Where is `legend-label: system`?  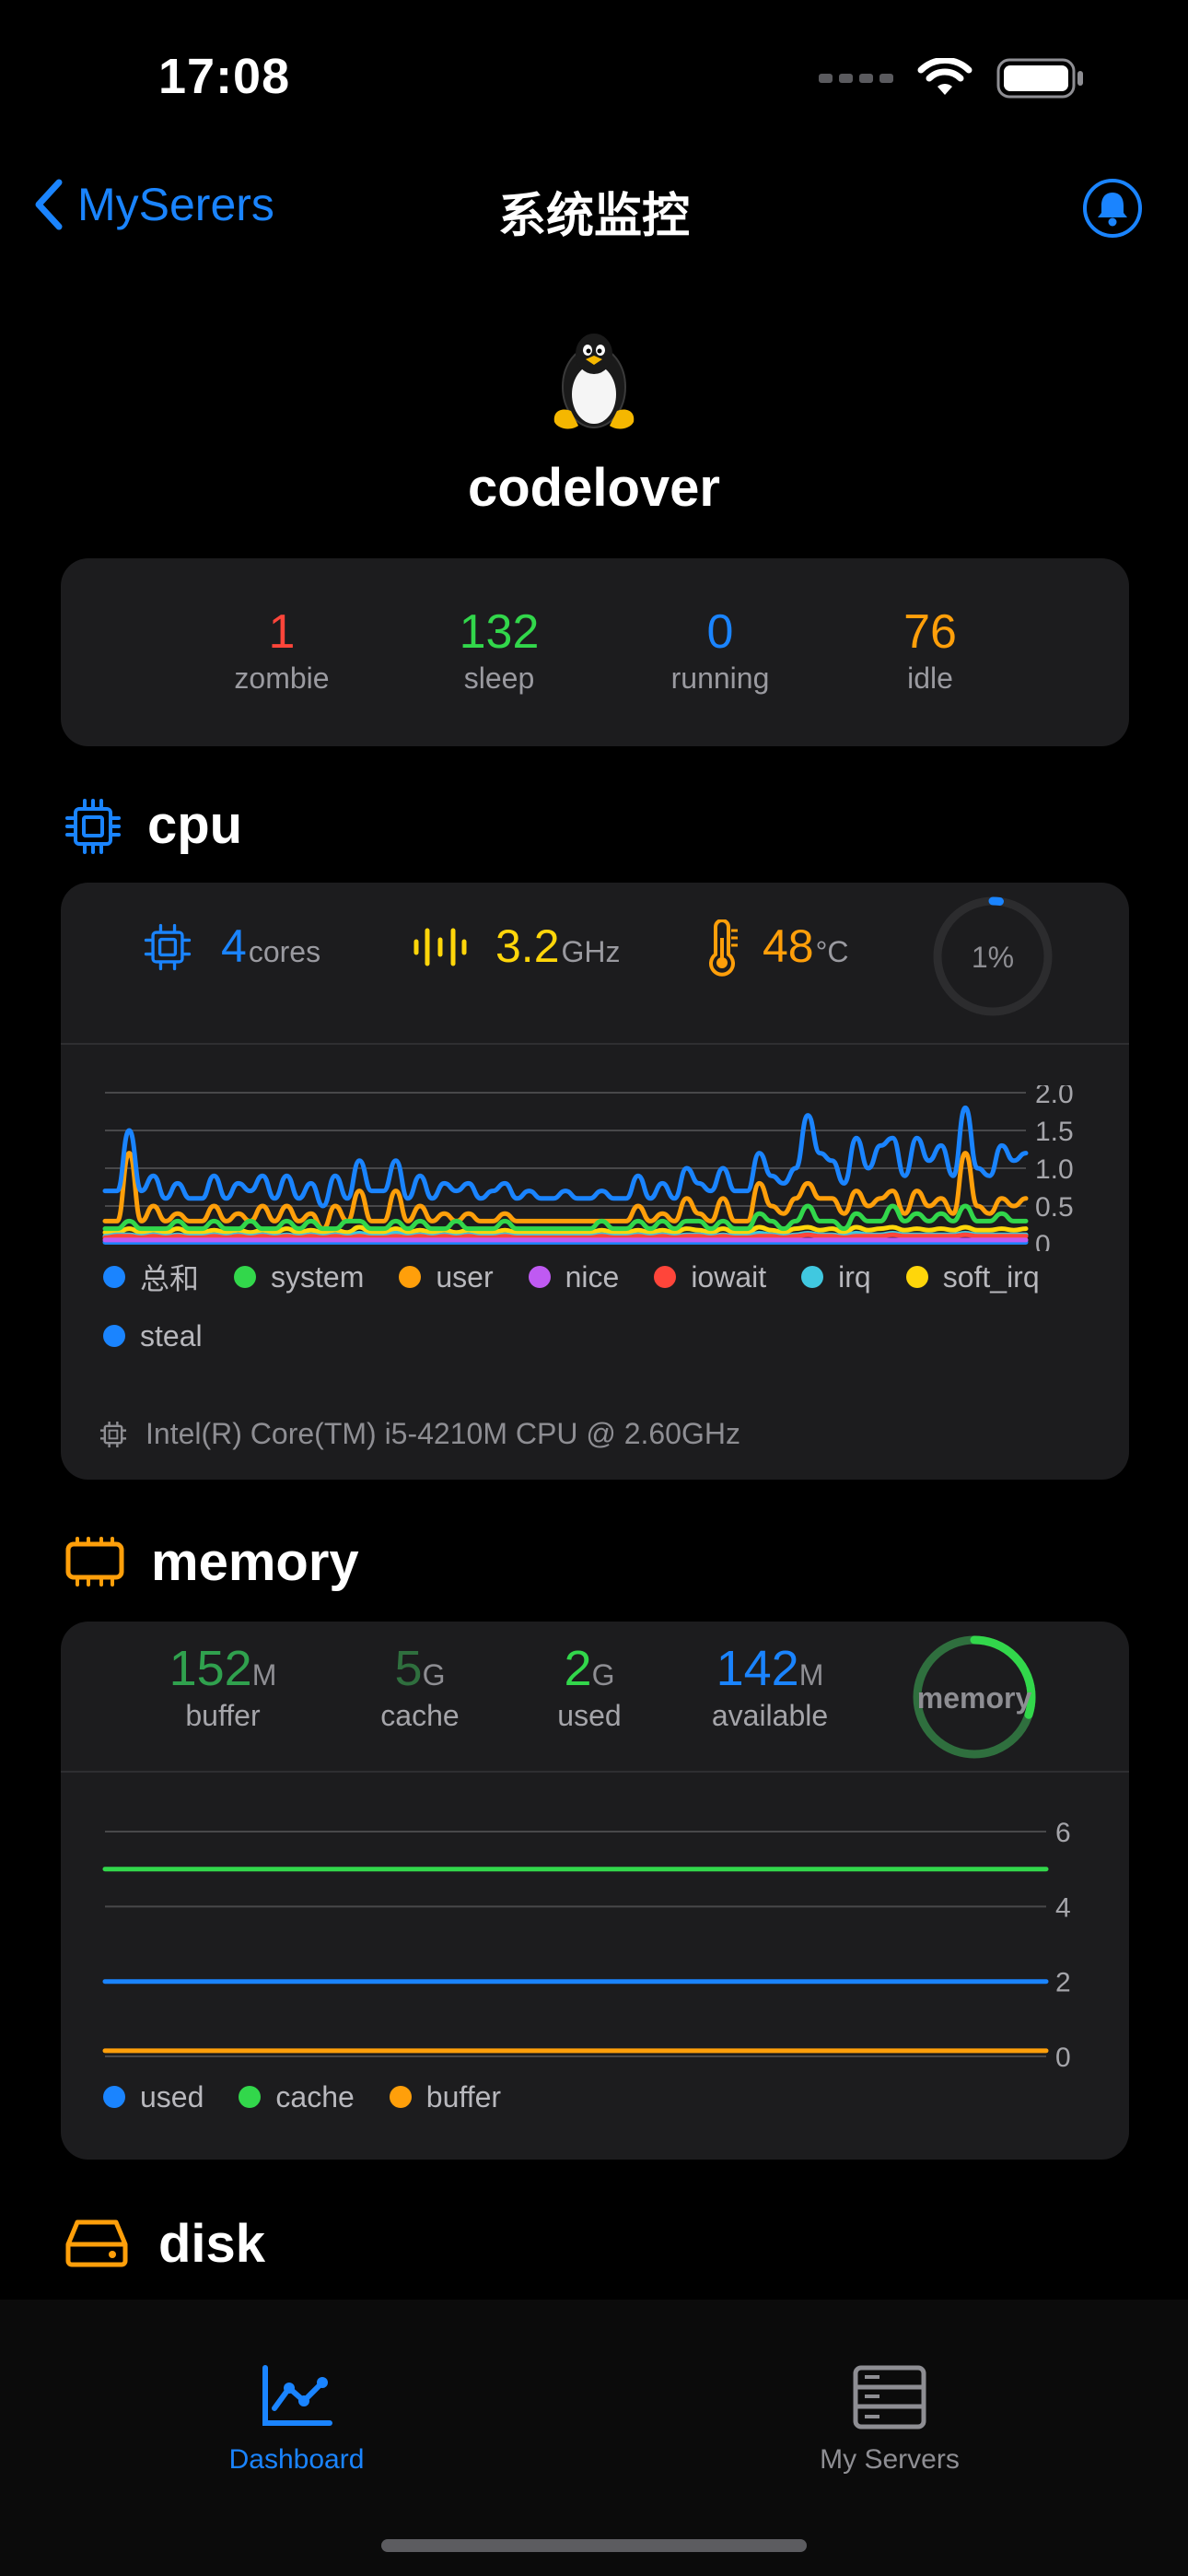 legend-label: system is located at coordinates (318, 1276).